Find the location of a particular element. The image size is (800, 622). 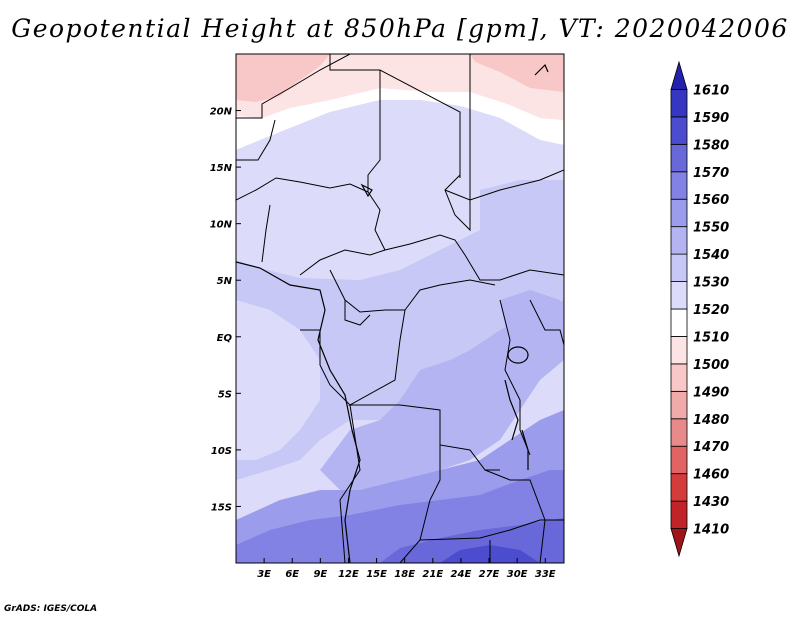

colorbar-label: 1460 is located at coordinates (711, 475).